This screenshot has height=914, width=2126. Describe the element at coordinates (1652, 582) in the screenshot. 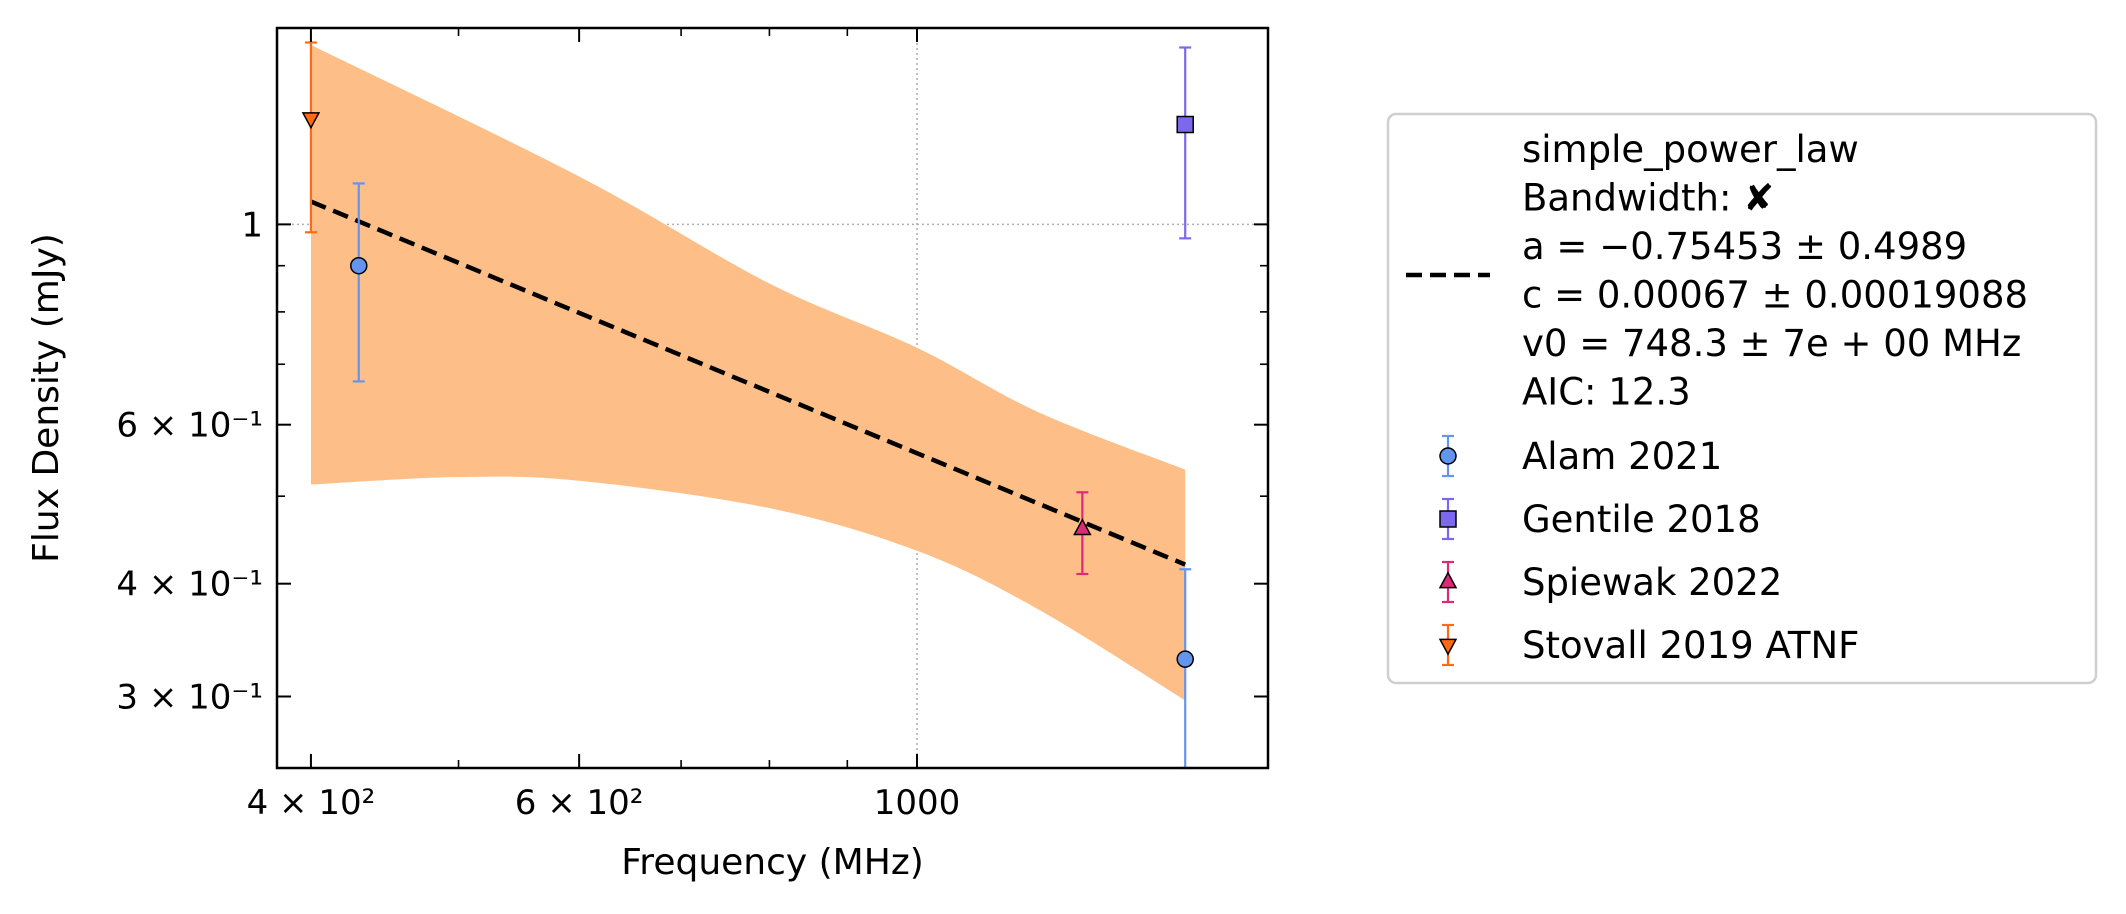

I see `legend-series-label: Spiewak 2022` at that location.